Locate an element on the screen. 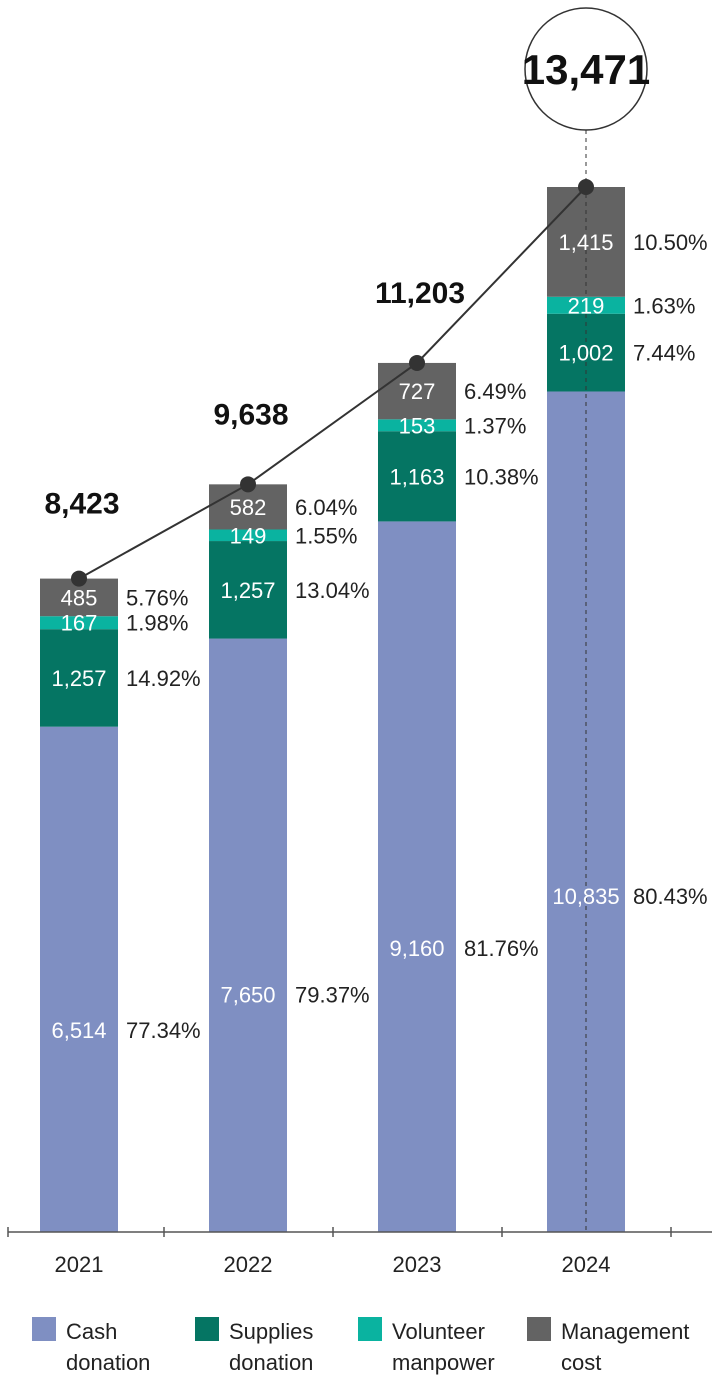  segment-percent-label: 7.44% is located at coordinates (664, 353).